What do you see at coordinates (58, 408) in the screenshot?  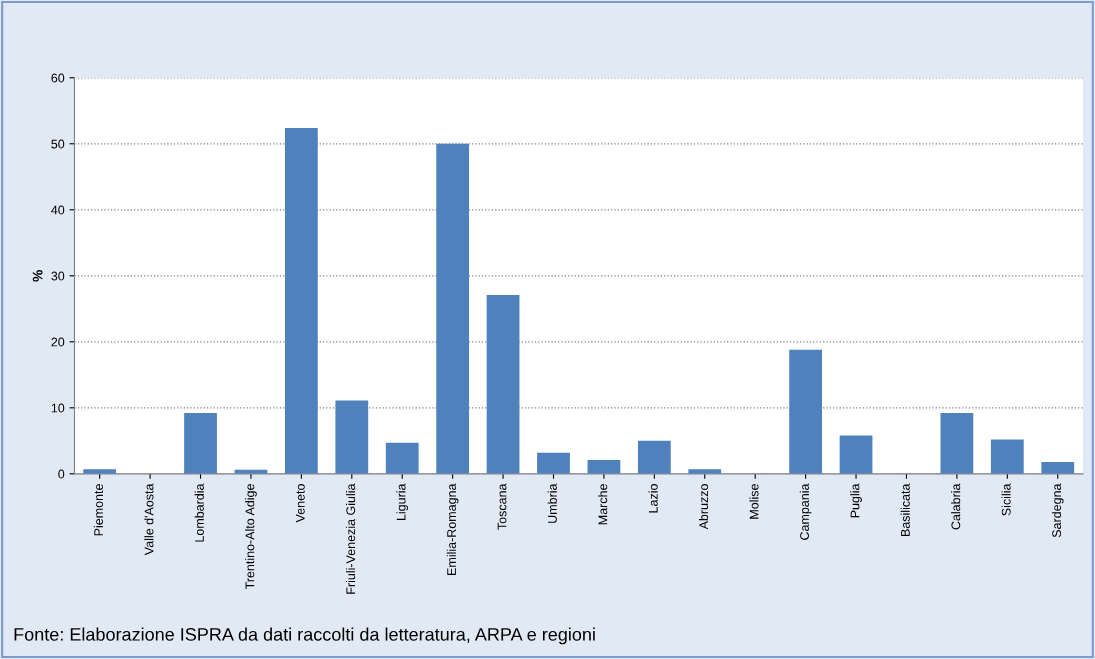 I see `y-tick-label: 10` at bounding box center [58, 408].